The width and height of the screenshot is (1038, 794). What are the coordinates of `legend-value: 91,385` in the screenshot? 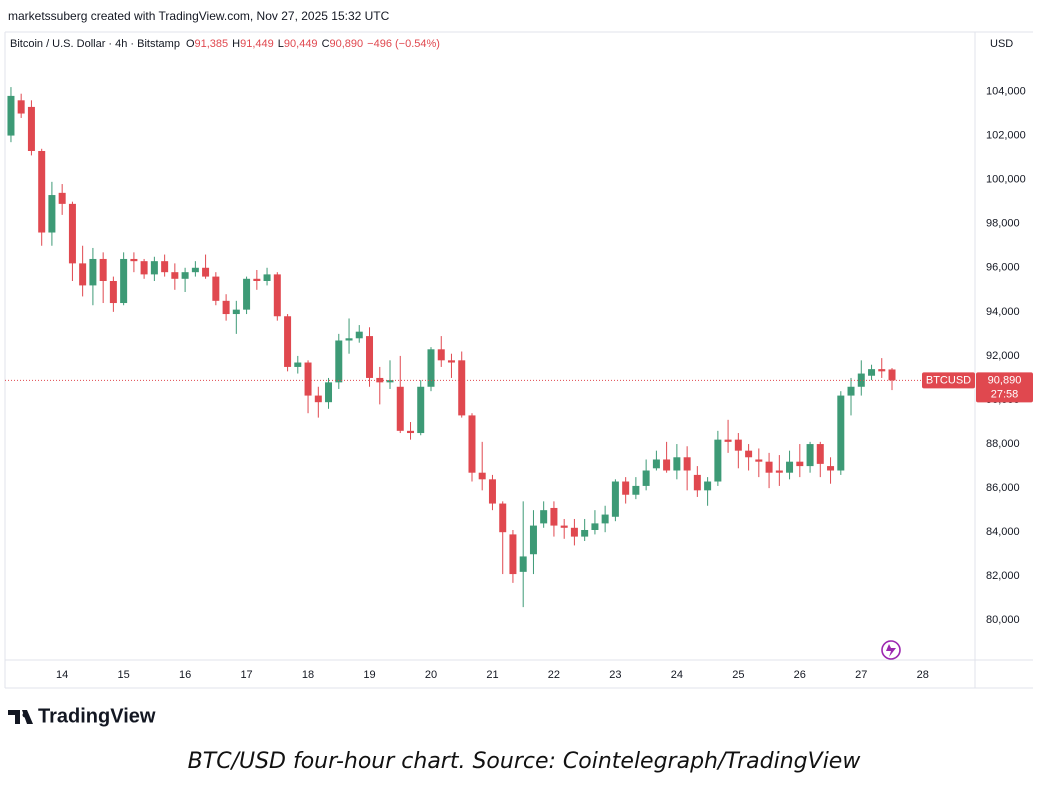 It's located at (212, 44).